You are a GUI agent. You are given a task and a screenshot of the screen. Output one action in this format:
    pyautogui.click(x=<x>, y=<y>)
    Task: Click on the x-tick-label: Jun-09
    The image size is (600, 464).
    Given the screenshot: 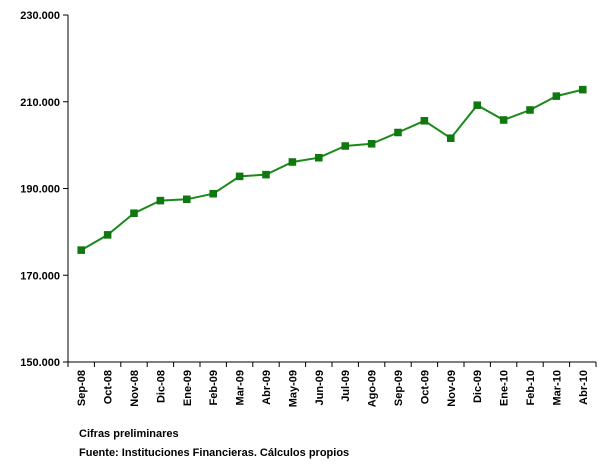 What is the action you would take?
    pyautogui.click(x=320, y=387)
    